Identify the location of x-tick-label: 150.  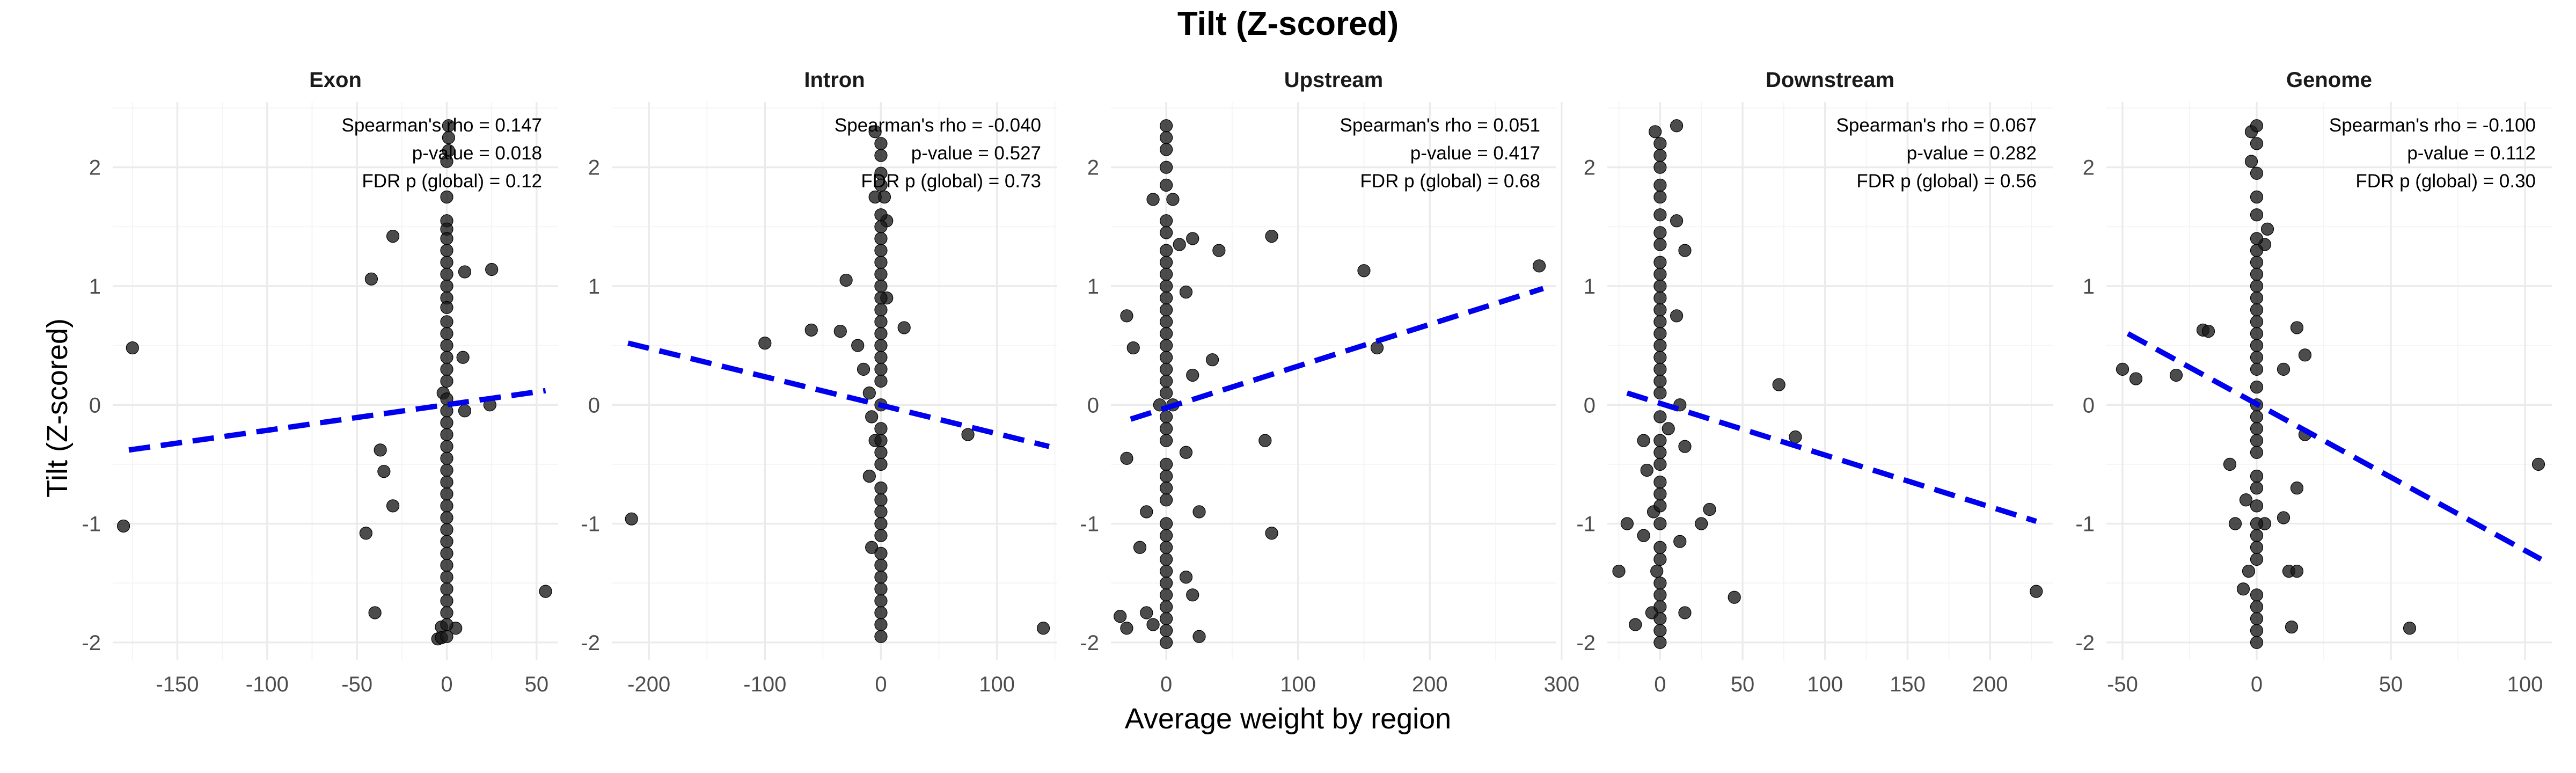
(1908, 684).